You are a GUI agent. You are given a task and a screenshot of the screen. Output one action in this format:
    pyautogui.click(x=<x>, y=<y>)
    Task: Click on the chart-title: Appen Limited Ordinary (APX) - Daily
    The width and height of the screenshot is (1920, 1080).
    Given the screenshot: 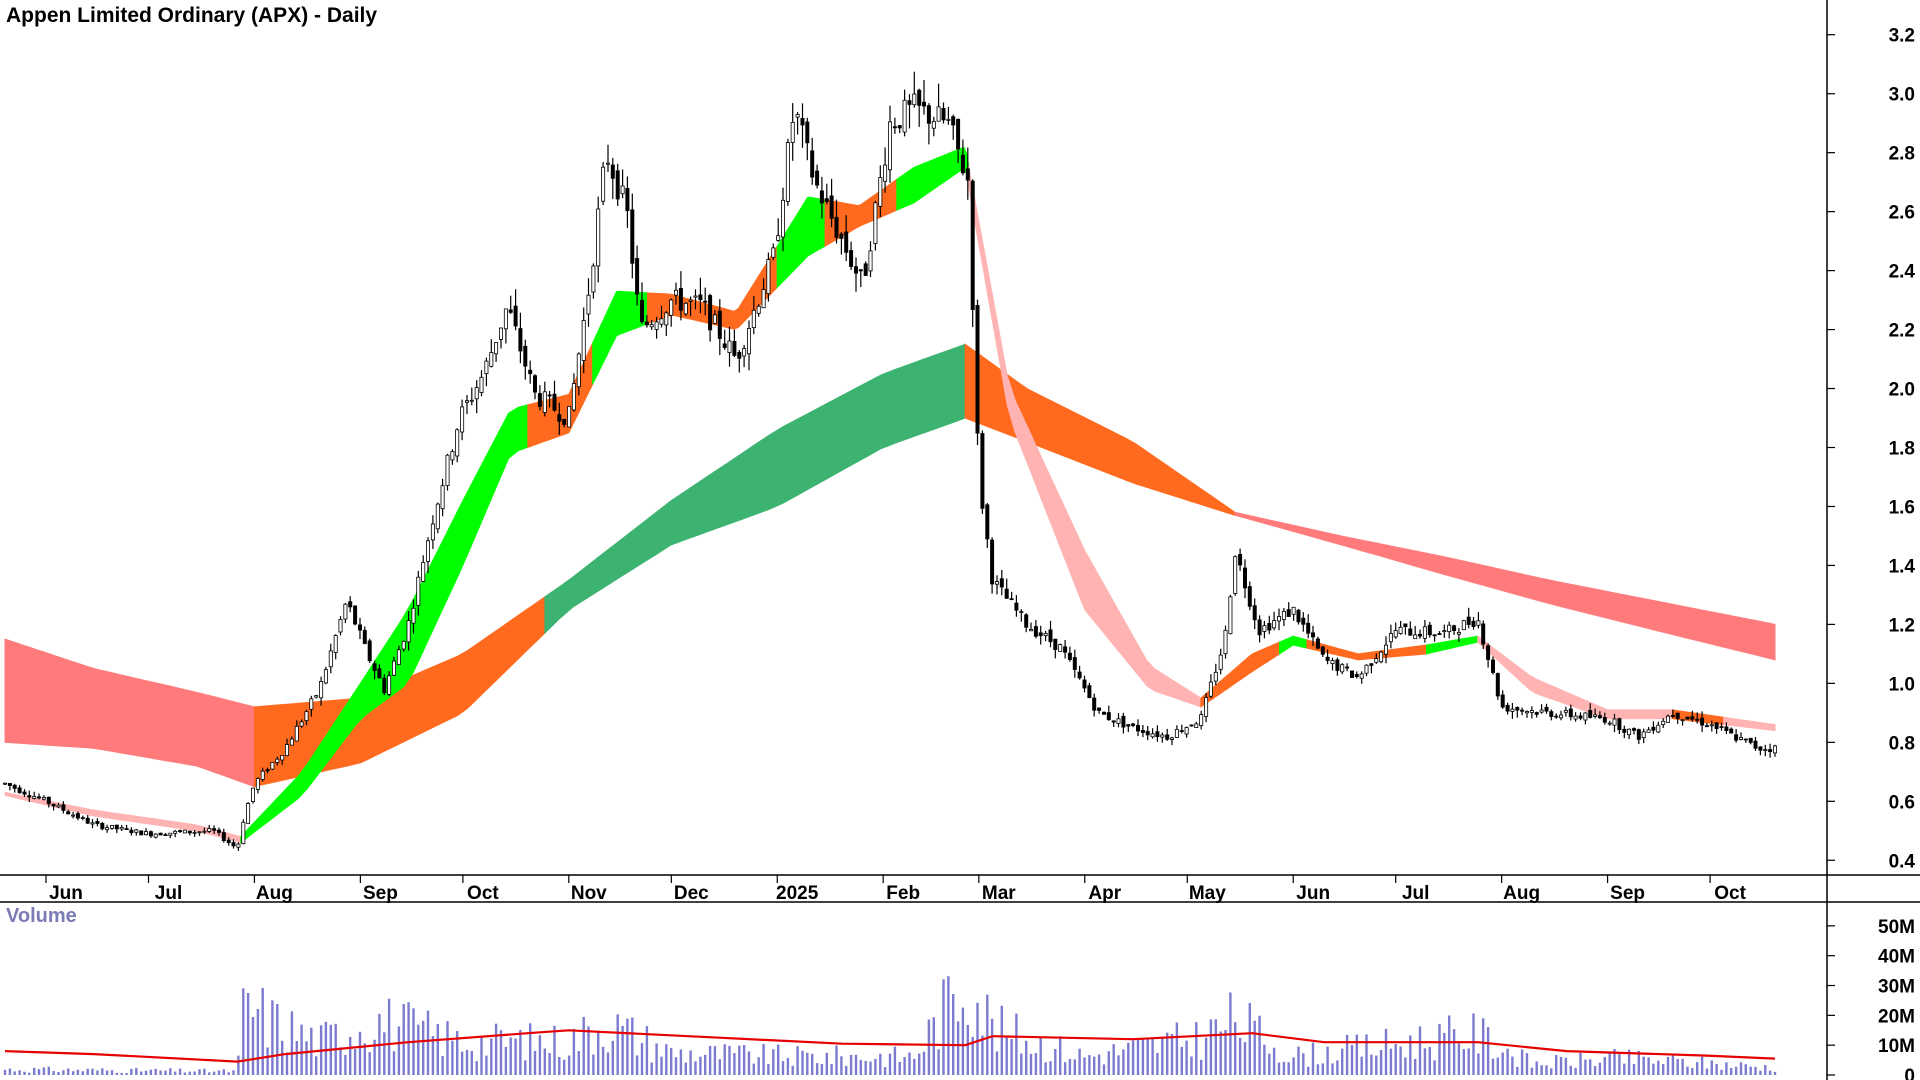 What is the action you would take?
    pyautogui.click(x=192, y=15)
    